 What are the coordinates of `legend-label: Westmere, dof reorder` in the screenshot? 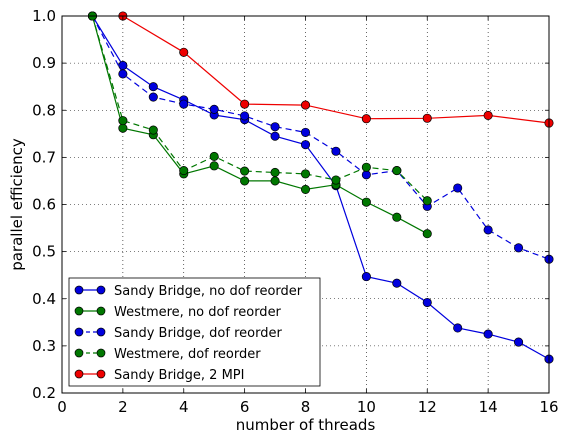 It's located at (187, 354).